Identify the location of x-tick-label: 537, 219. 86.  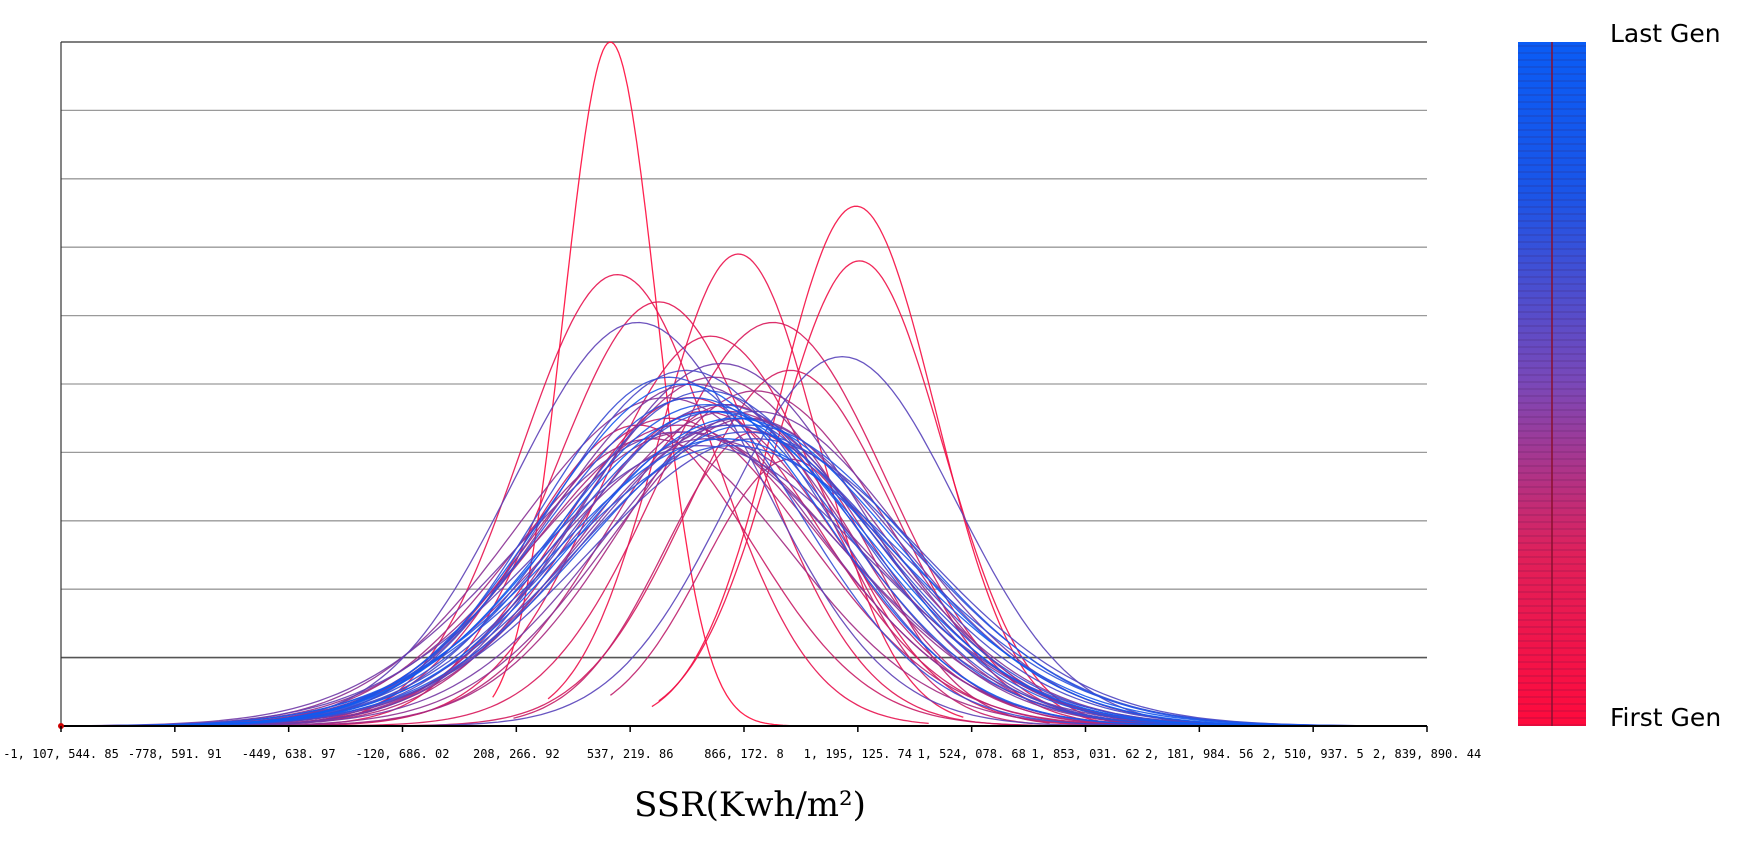
(630, 754).